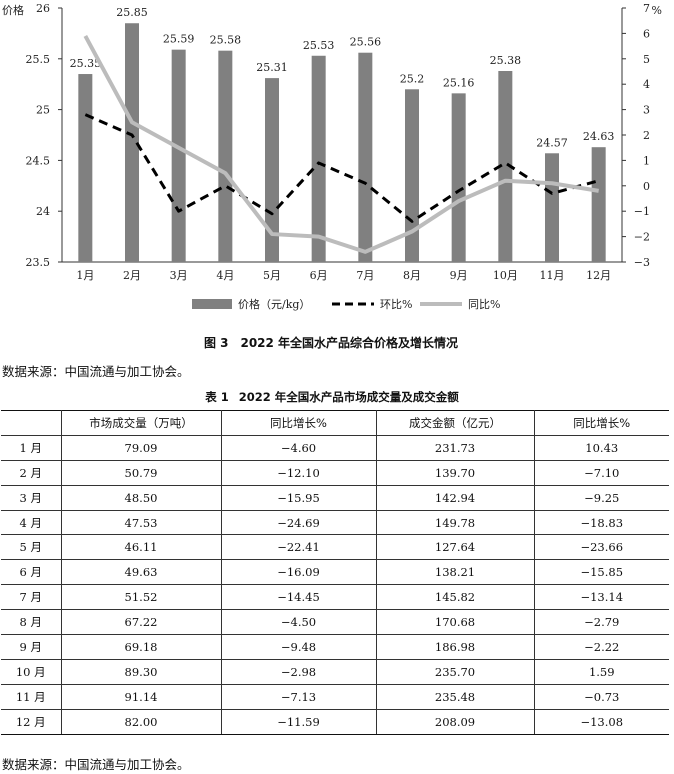 The width and height of the screenshot is (674, 774). I want to click on table-cell: 186.98, so click(455, 647).